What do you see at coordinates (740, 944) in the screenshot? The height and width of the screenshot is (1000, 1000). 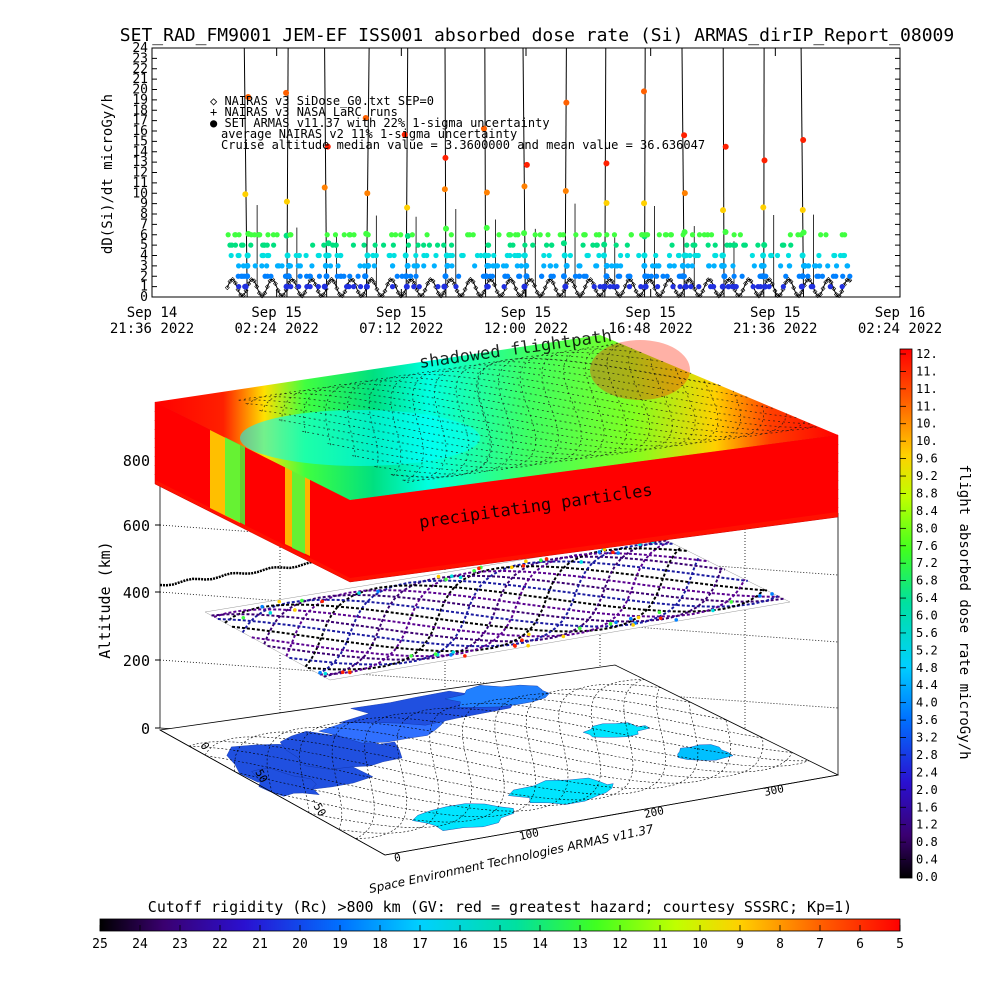 I see `bottom-colorbar-tick-label: 9` at bounding box center [740, 944].